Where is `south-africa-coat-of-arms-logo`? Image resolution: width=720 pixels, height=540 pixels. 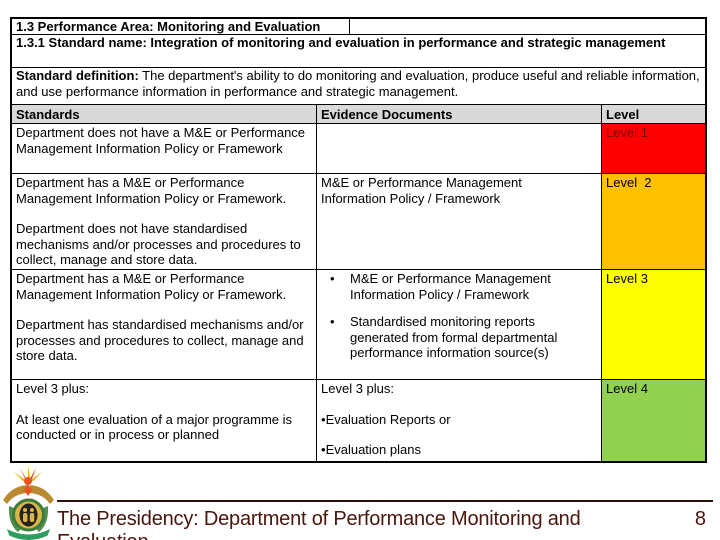
south-africa-coat-of-arms-logo is located at coordinates (28, 503).